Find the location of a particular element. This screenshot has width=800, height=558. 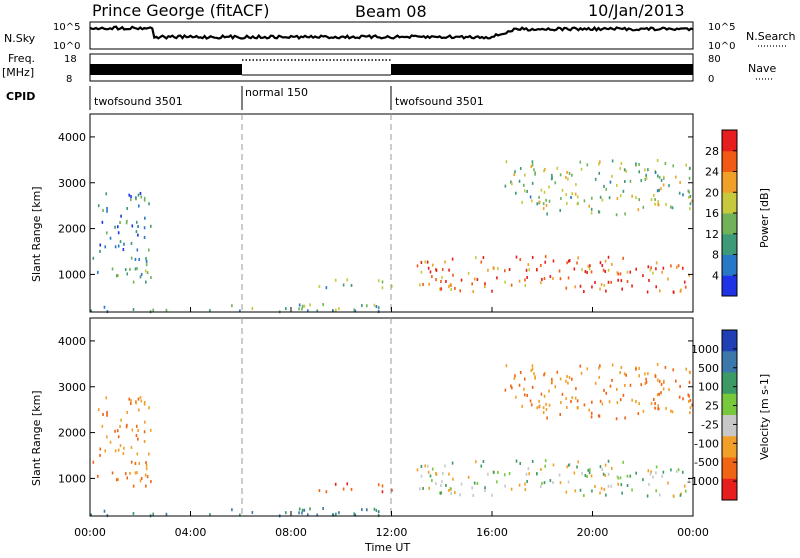

cpid-segment-3: twofsound 3501 is located at coordinates (439, 101).